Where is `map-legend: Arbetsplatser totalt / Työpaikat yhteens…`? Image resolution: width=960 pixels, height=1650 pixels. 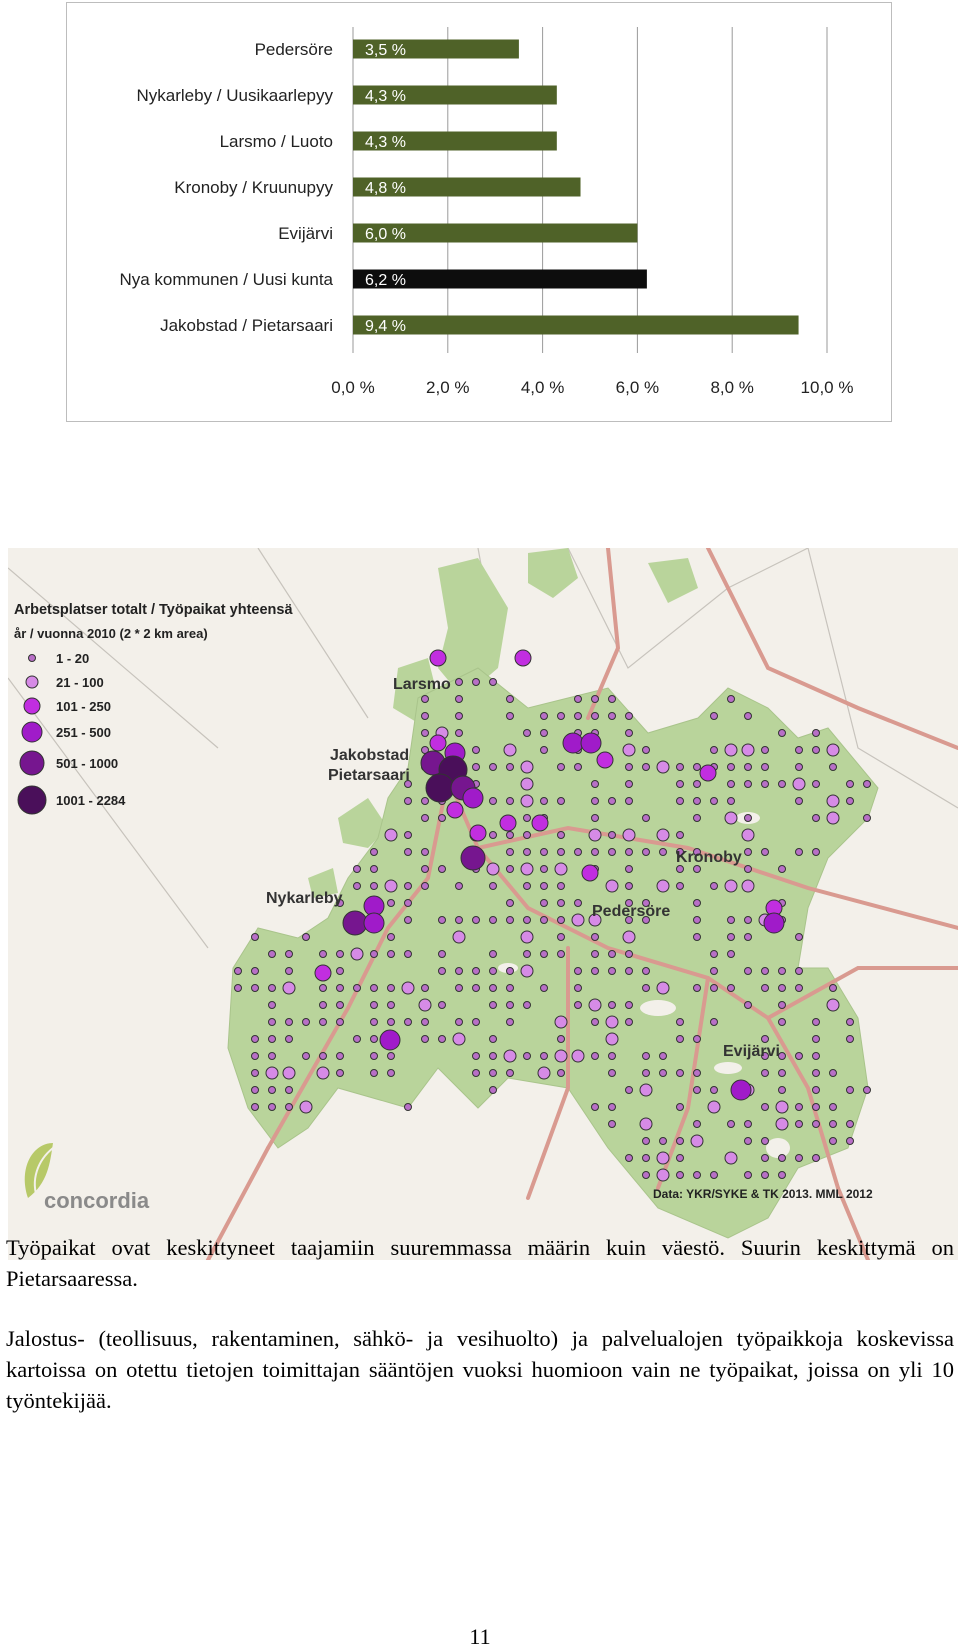
map-legend: Arbetsplatser totalt / Työpaikat yhteens… is located at coordinates (153, 708).